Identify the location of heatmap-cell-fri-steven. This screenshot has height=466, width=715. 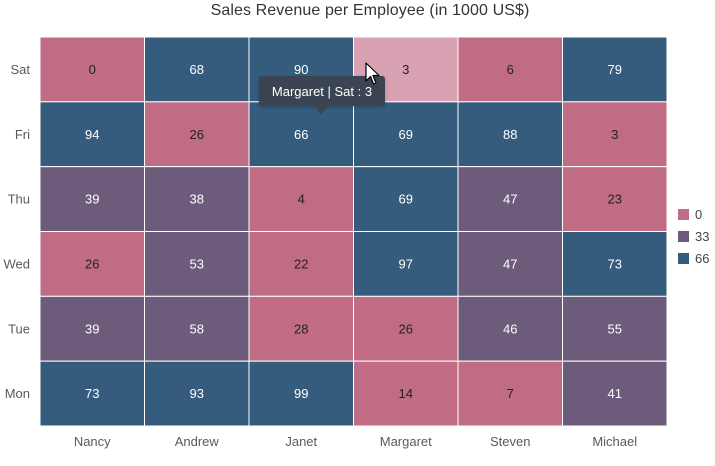
(510, 134).